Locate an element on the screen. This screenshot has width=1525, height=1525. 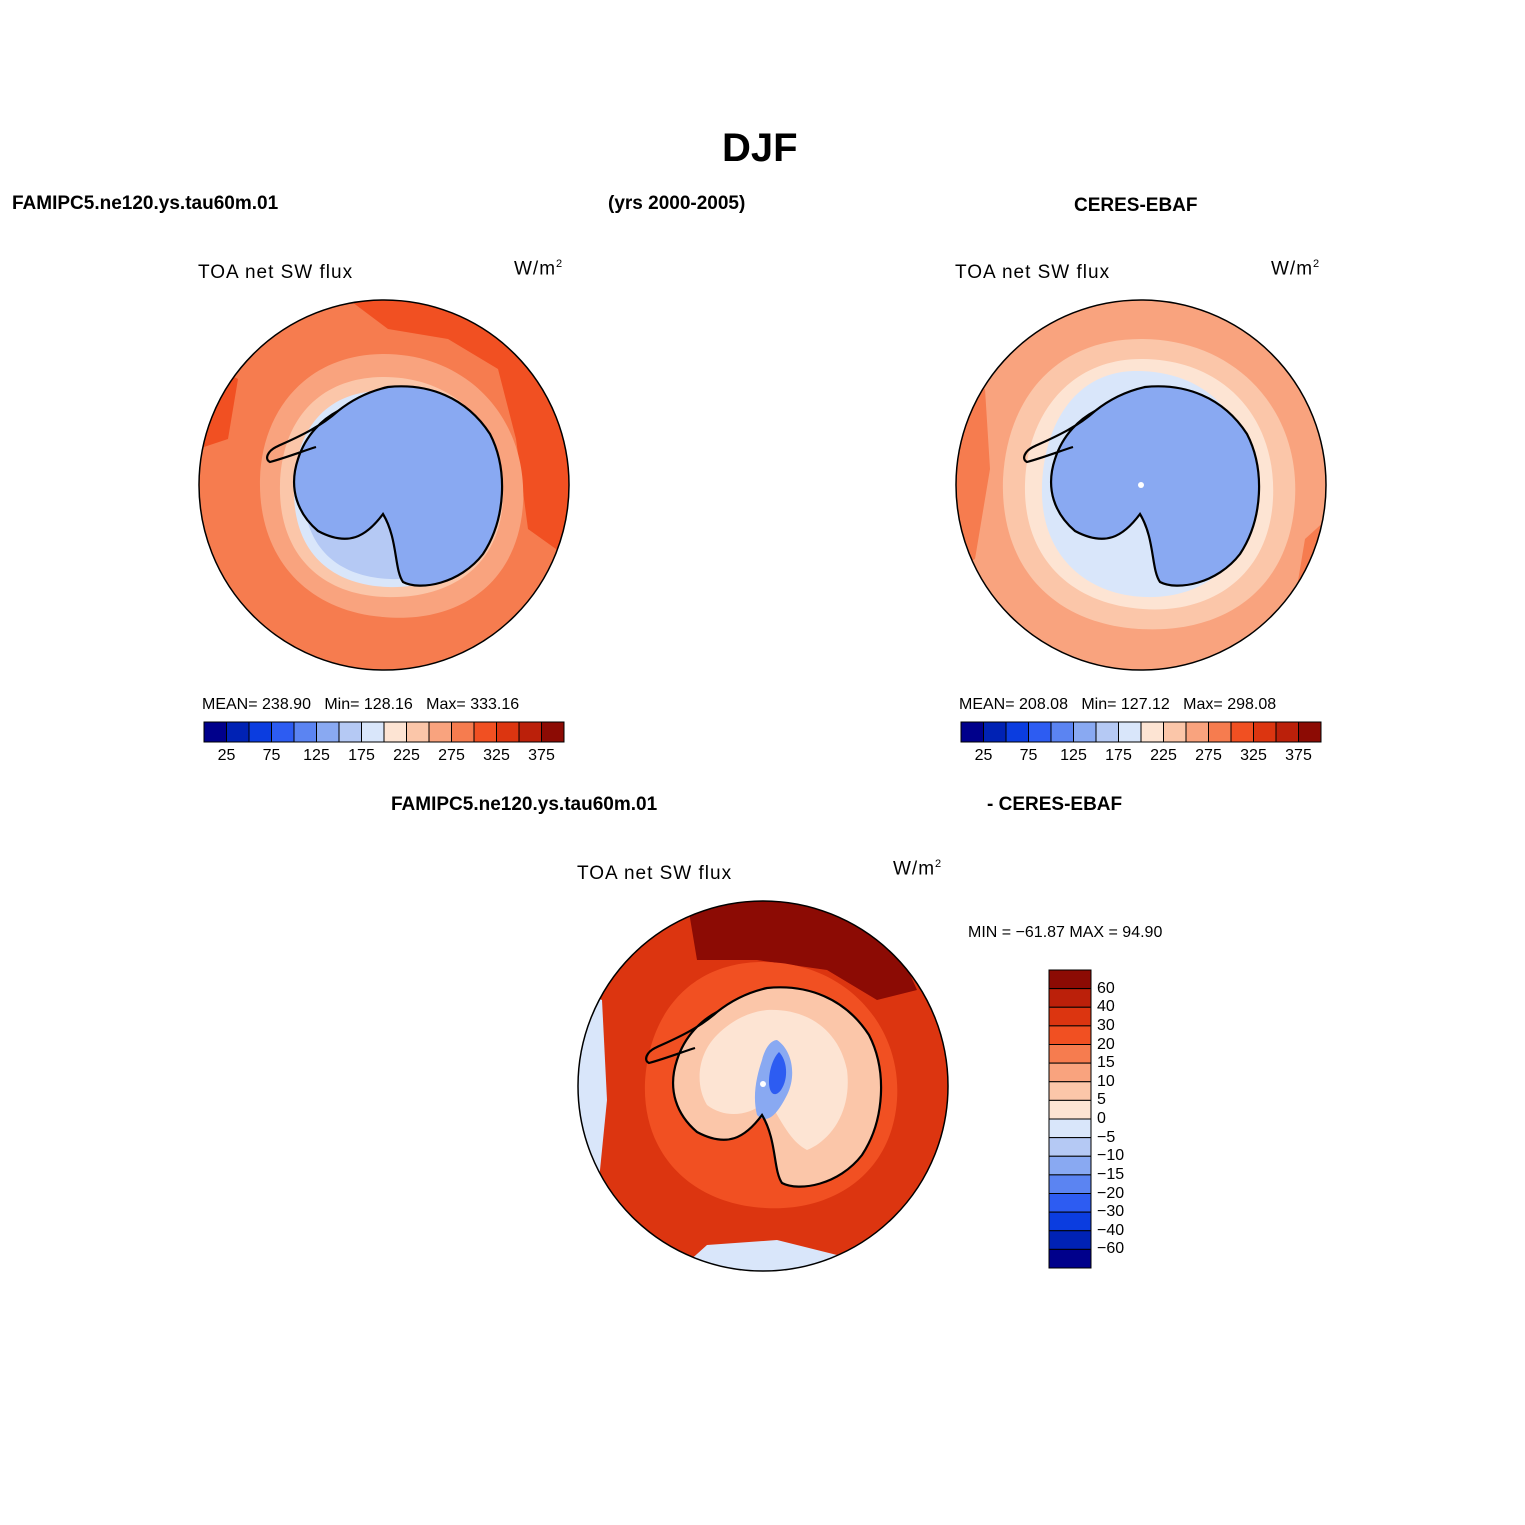
obs-var-label: TOA net SW flux is located at coordinates (1033, 272).